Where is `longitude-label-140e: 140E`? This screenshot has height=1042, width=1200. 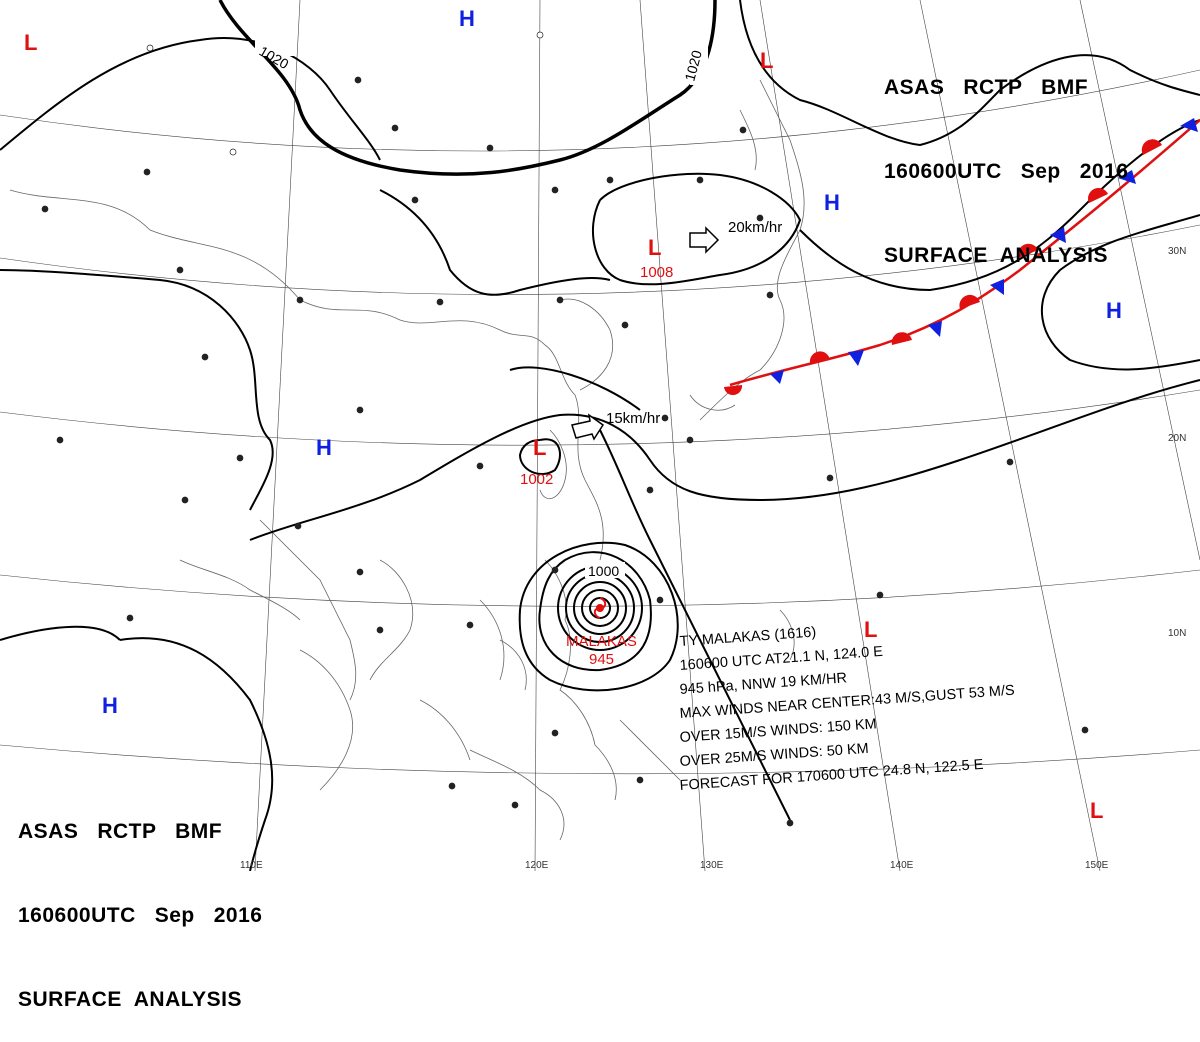 longitude-label-140e: 140E is located at coordinates (902, 865).